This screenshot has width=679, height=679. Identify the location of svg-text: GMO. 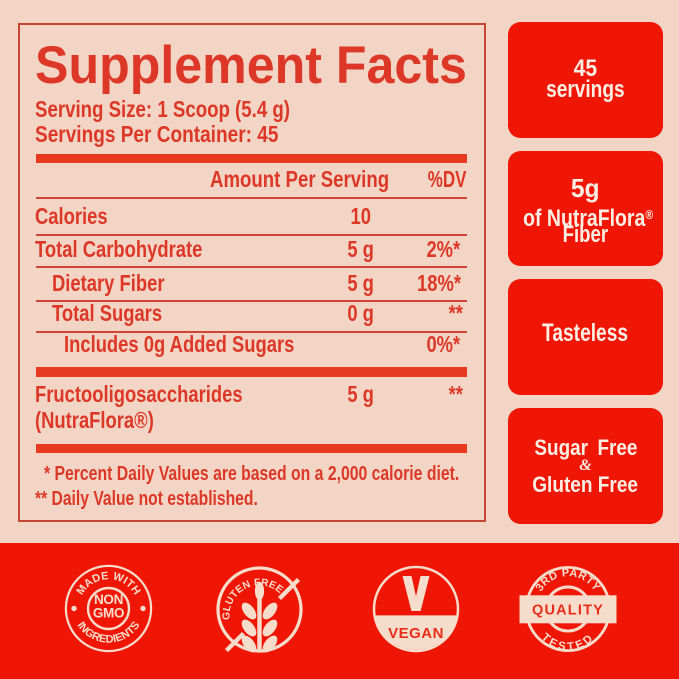
(108, 612).